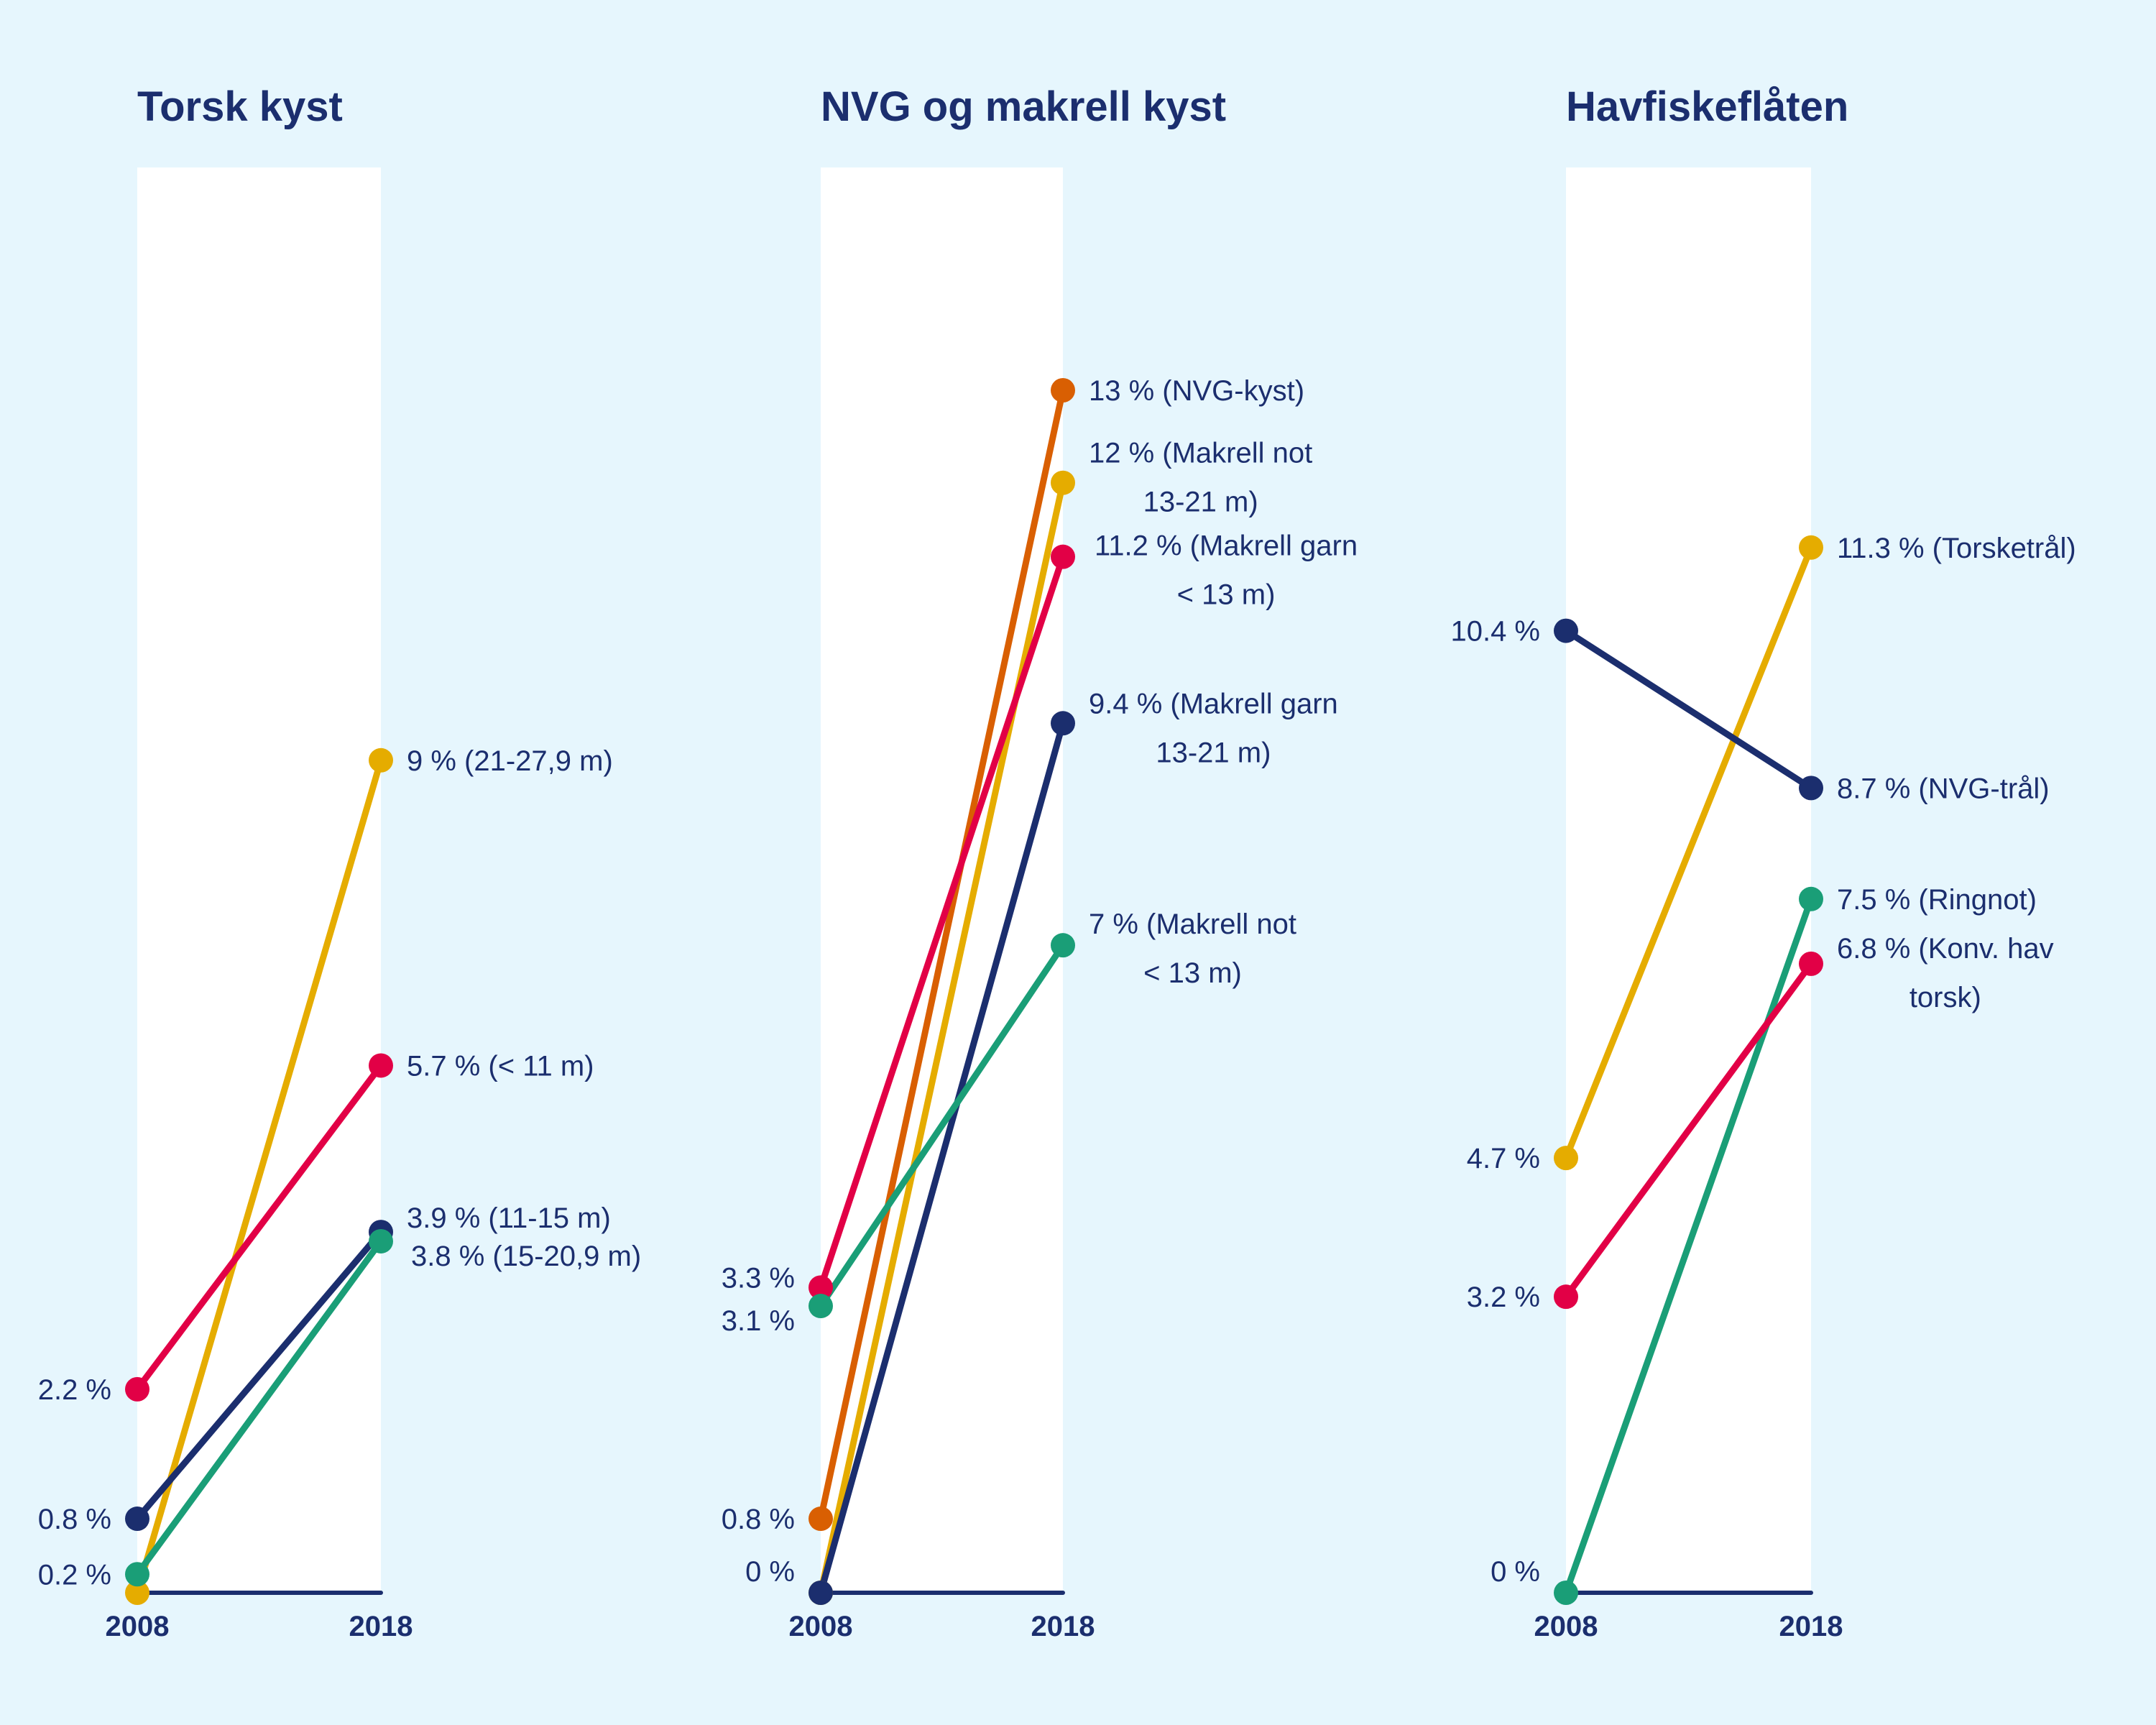  Describe the element at coordinates (240, 106) in the screenshot. I see `panel-title: Torsk kyst` at that location.